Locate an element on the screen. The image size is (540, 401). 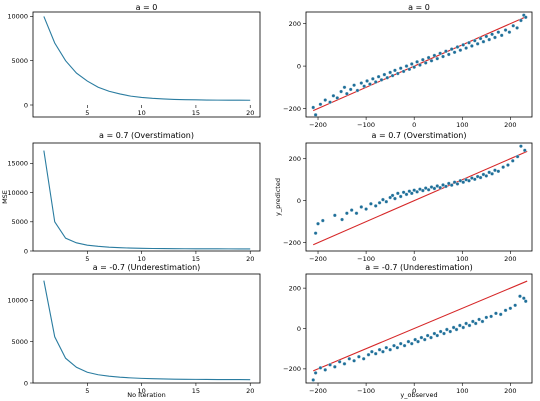
y-tick-label: 5000 is located at coordinates (19, 222).